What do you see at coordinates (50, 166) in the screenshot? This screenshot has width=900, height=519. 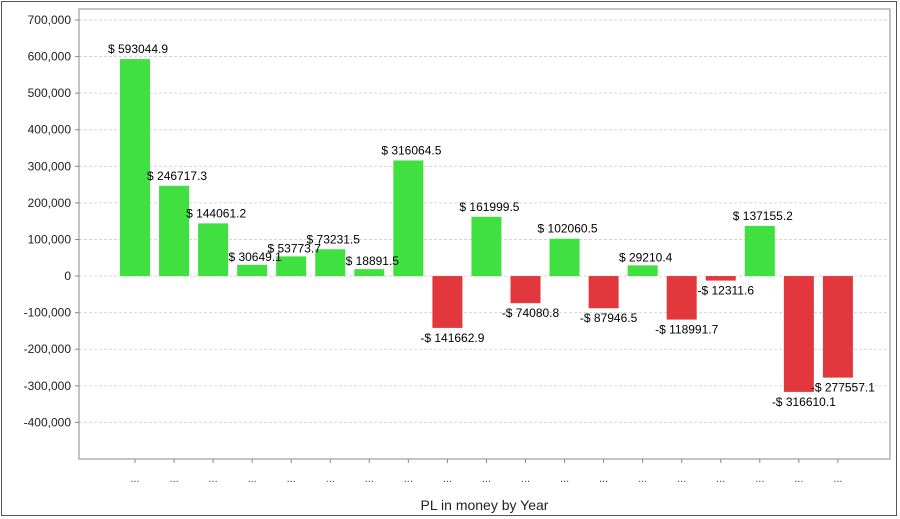 I see `y-tick-label: 300,000` at bounding box center [50, 166].